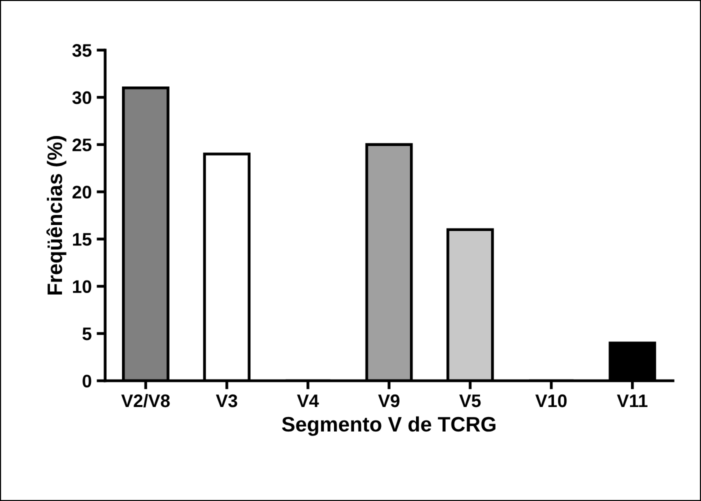 The height and width of the screenshot is (501, 701). I want to click on x-tick-label: V9, so click(389, 401).